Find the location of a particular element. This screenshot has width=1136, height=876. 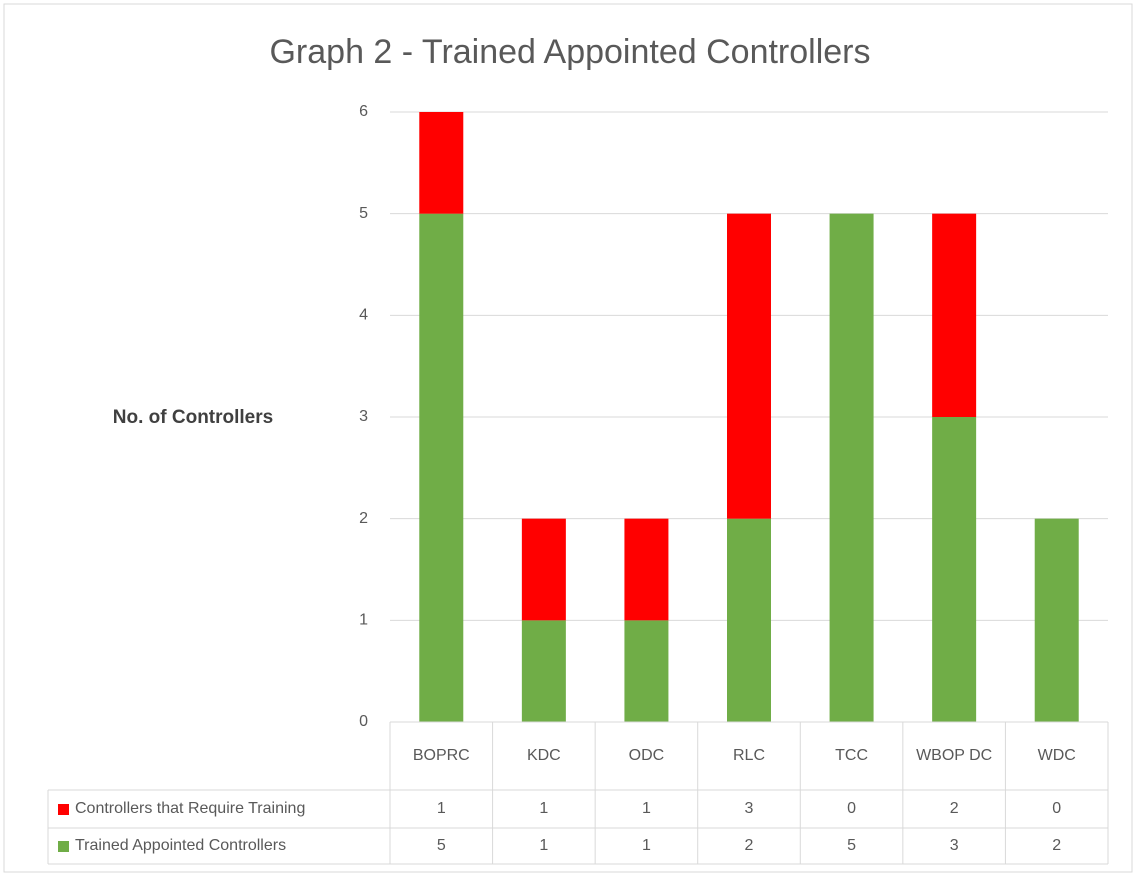

y-tick-label: 4 is located at coordinates (363, 315).